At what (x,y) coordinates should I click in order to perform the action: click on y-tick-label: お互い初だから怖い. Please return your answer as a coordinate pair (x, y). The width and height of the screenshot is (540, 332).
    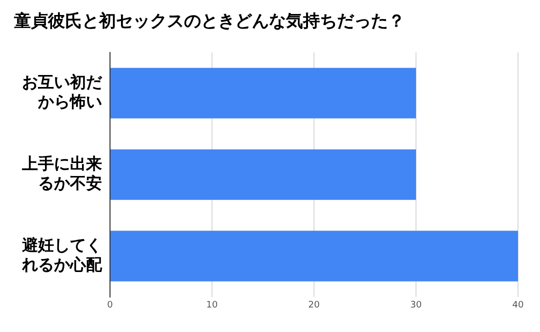
    Looking at the image, I should click on (62, 91).